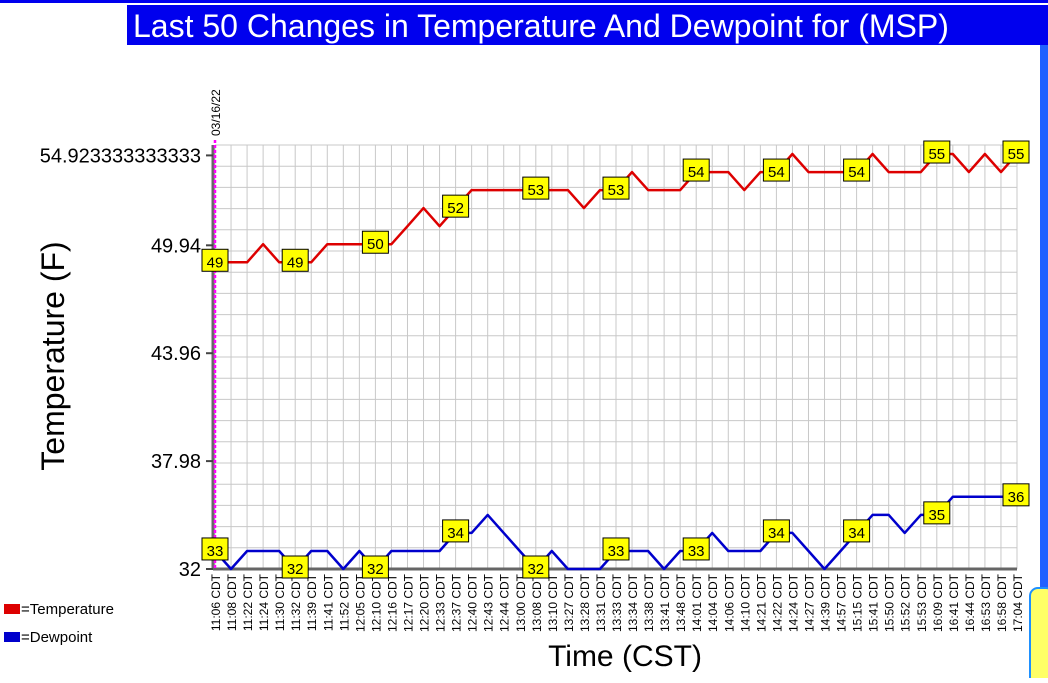 Image resolution: width=1048 pixels, height=683 pixels. I want to click on x-tick-label: 11:52 CDT, so click(344, 602).